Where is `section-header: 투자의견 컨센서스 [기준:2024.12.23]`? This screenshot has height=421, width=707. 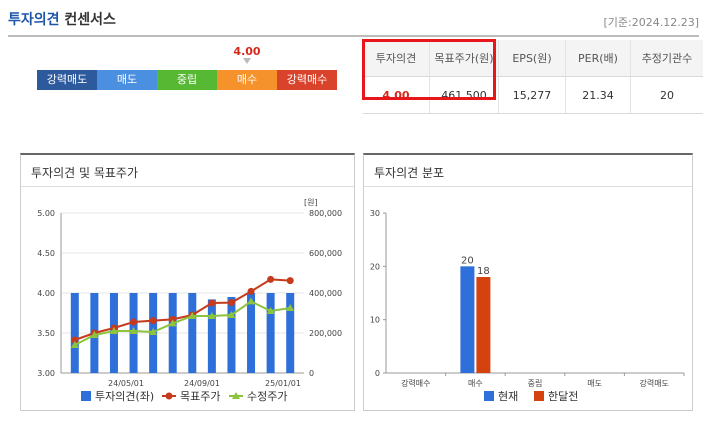 section-header: 투자의견 컨센서스 [기준:2024.12.23] is located at coordinates (353, 18).